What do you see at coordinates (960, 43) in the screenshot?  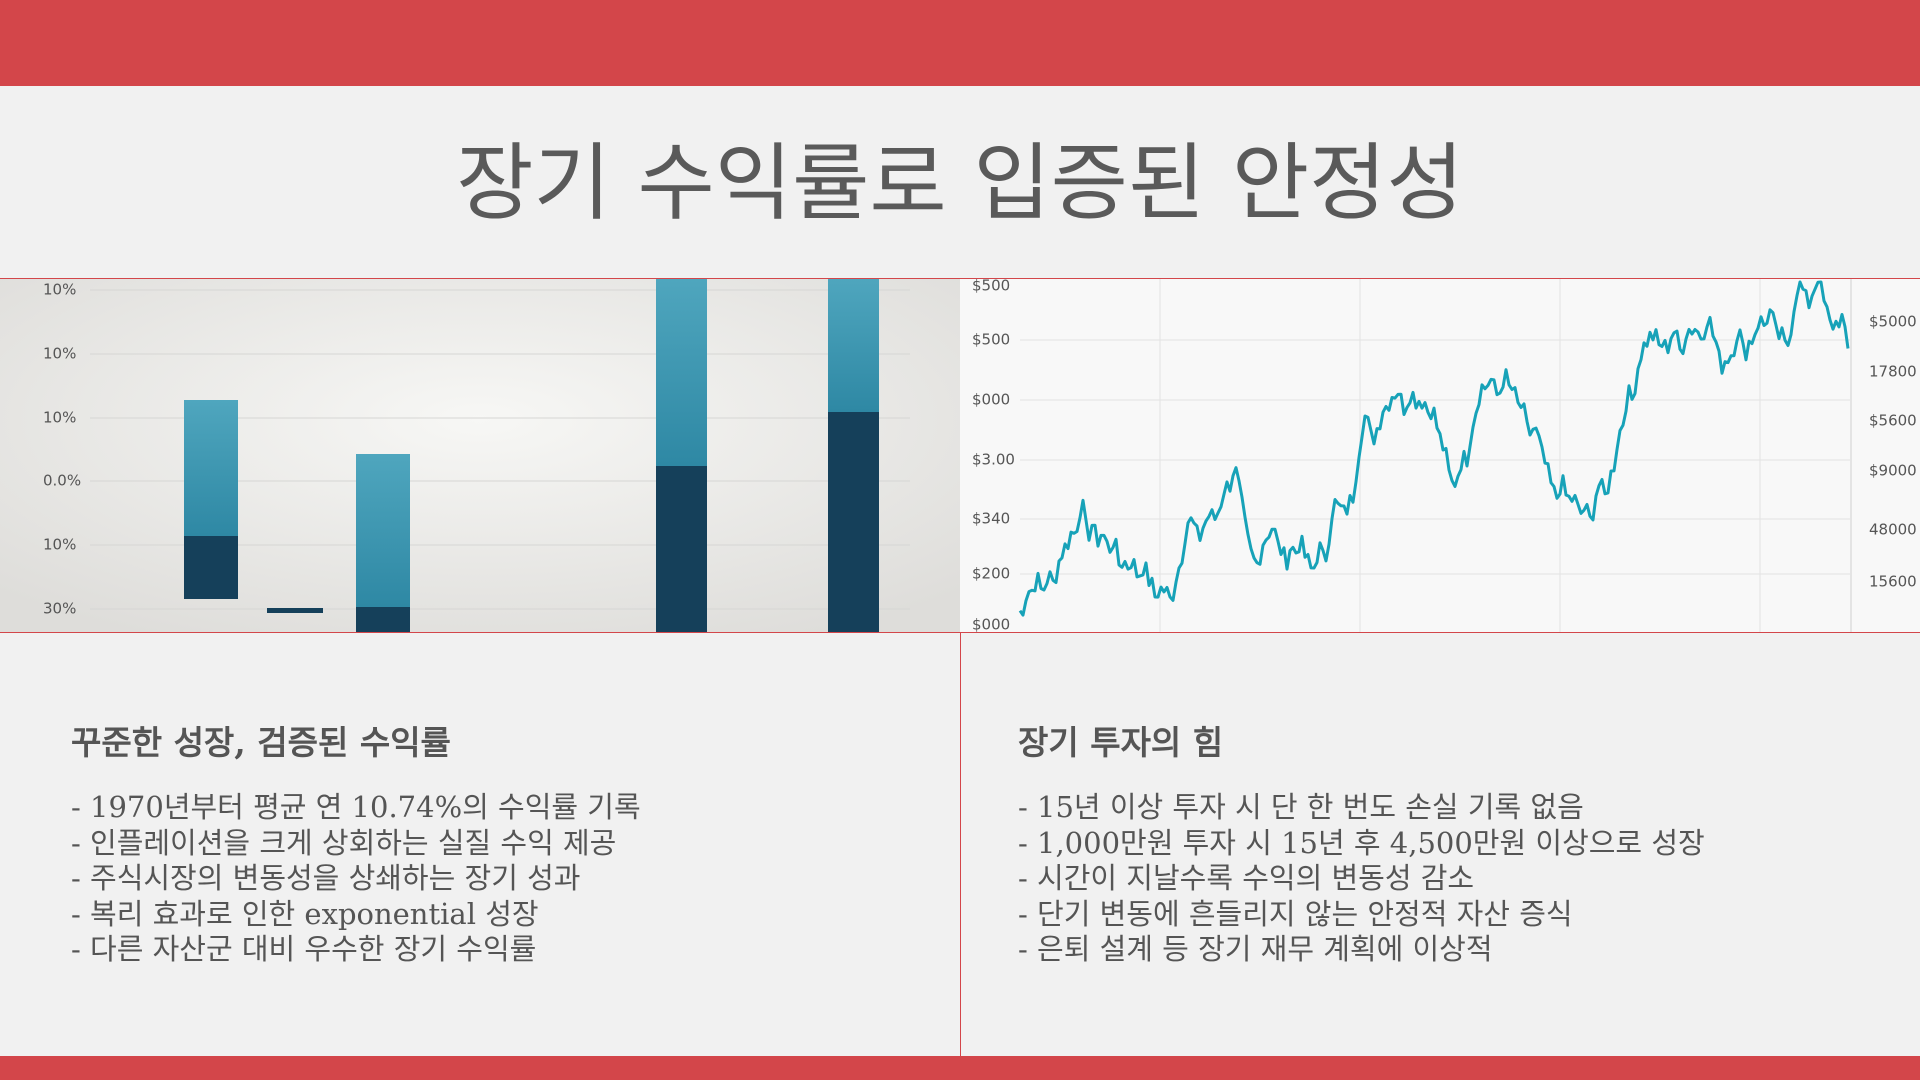 I see `top-bar` at bounding box center [960, 43].